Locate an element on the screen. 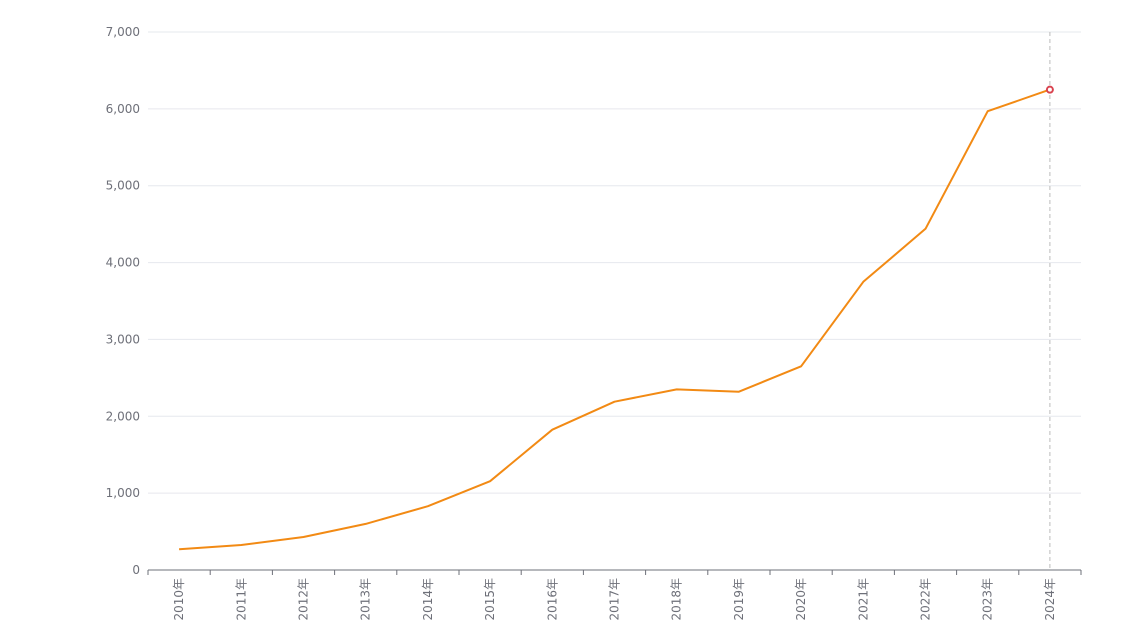  x-tick-label: 2020年 is located at coordinates (801, 599).